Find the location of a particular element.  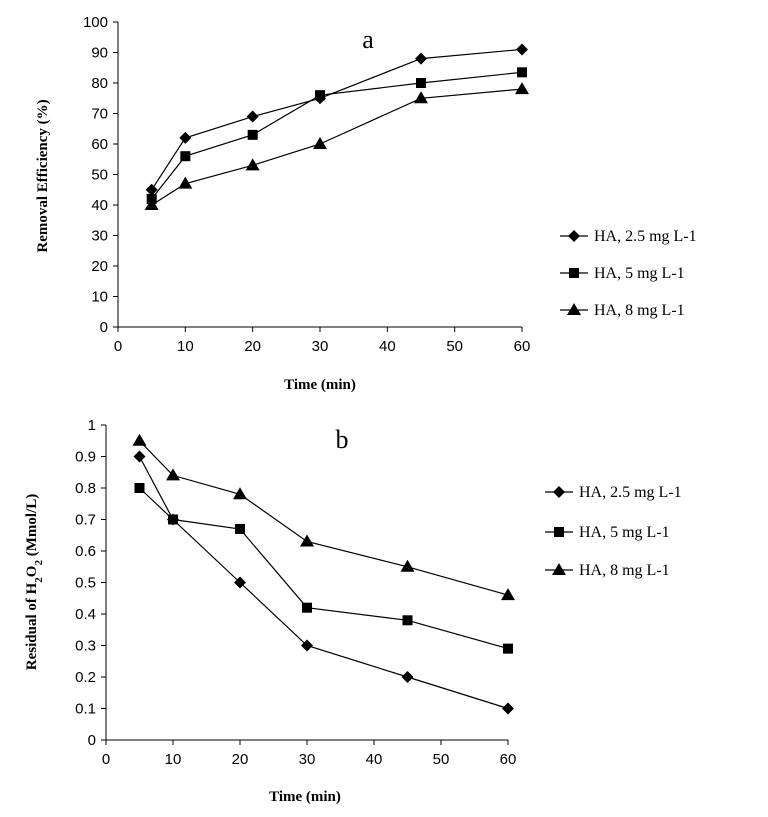

y-axis-label-a: Removal Efficiency (%) is located at coordinates (43, 175).